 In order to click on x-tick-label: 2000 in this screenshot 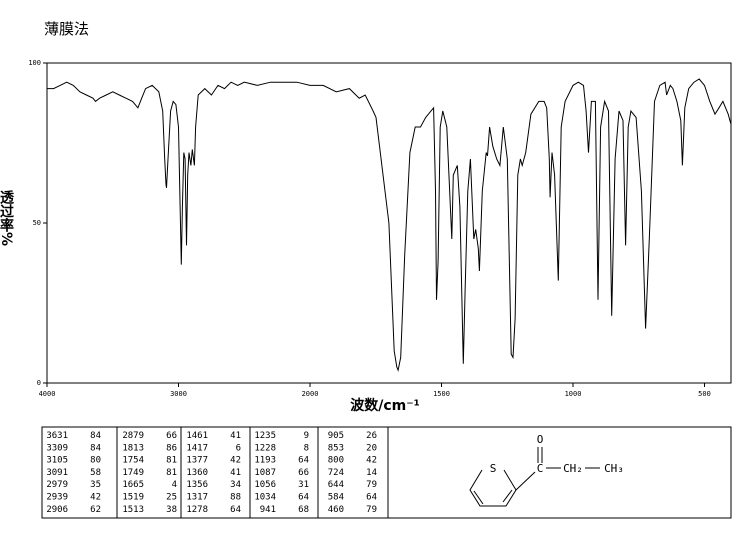, I will do `click(310, 394)`.